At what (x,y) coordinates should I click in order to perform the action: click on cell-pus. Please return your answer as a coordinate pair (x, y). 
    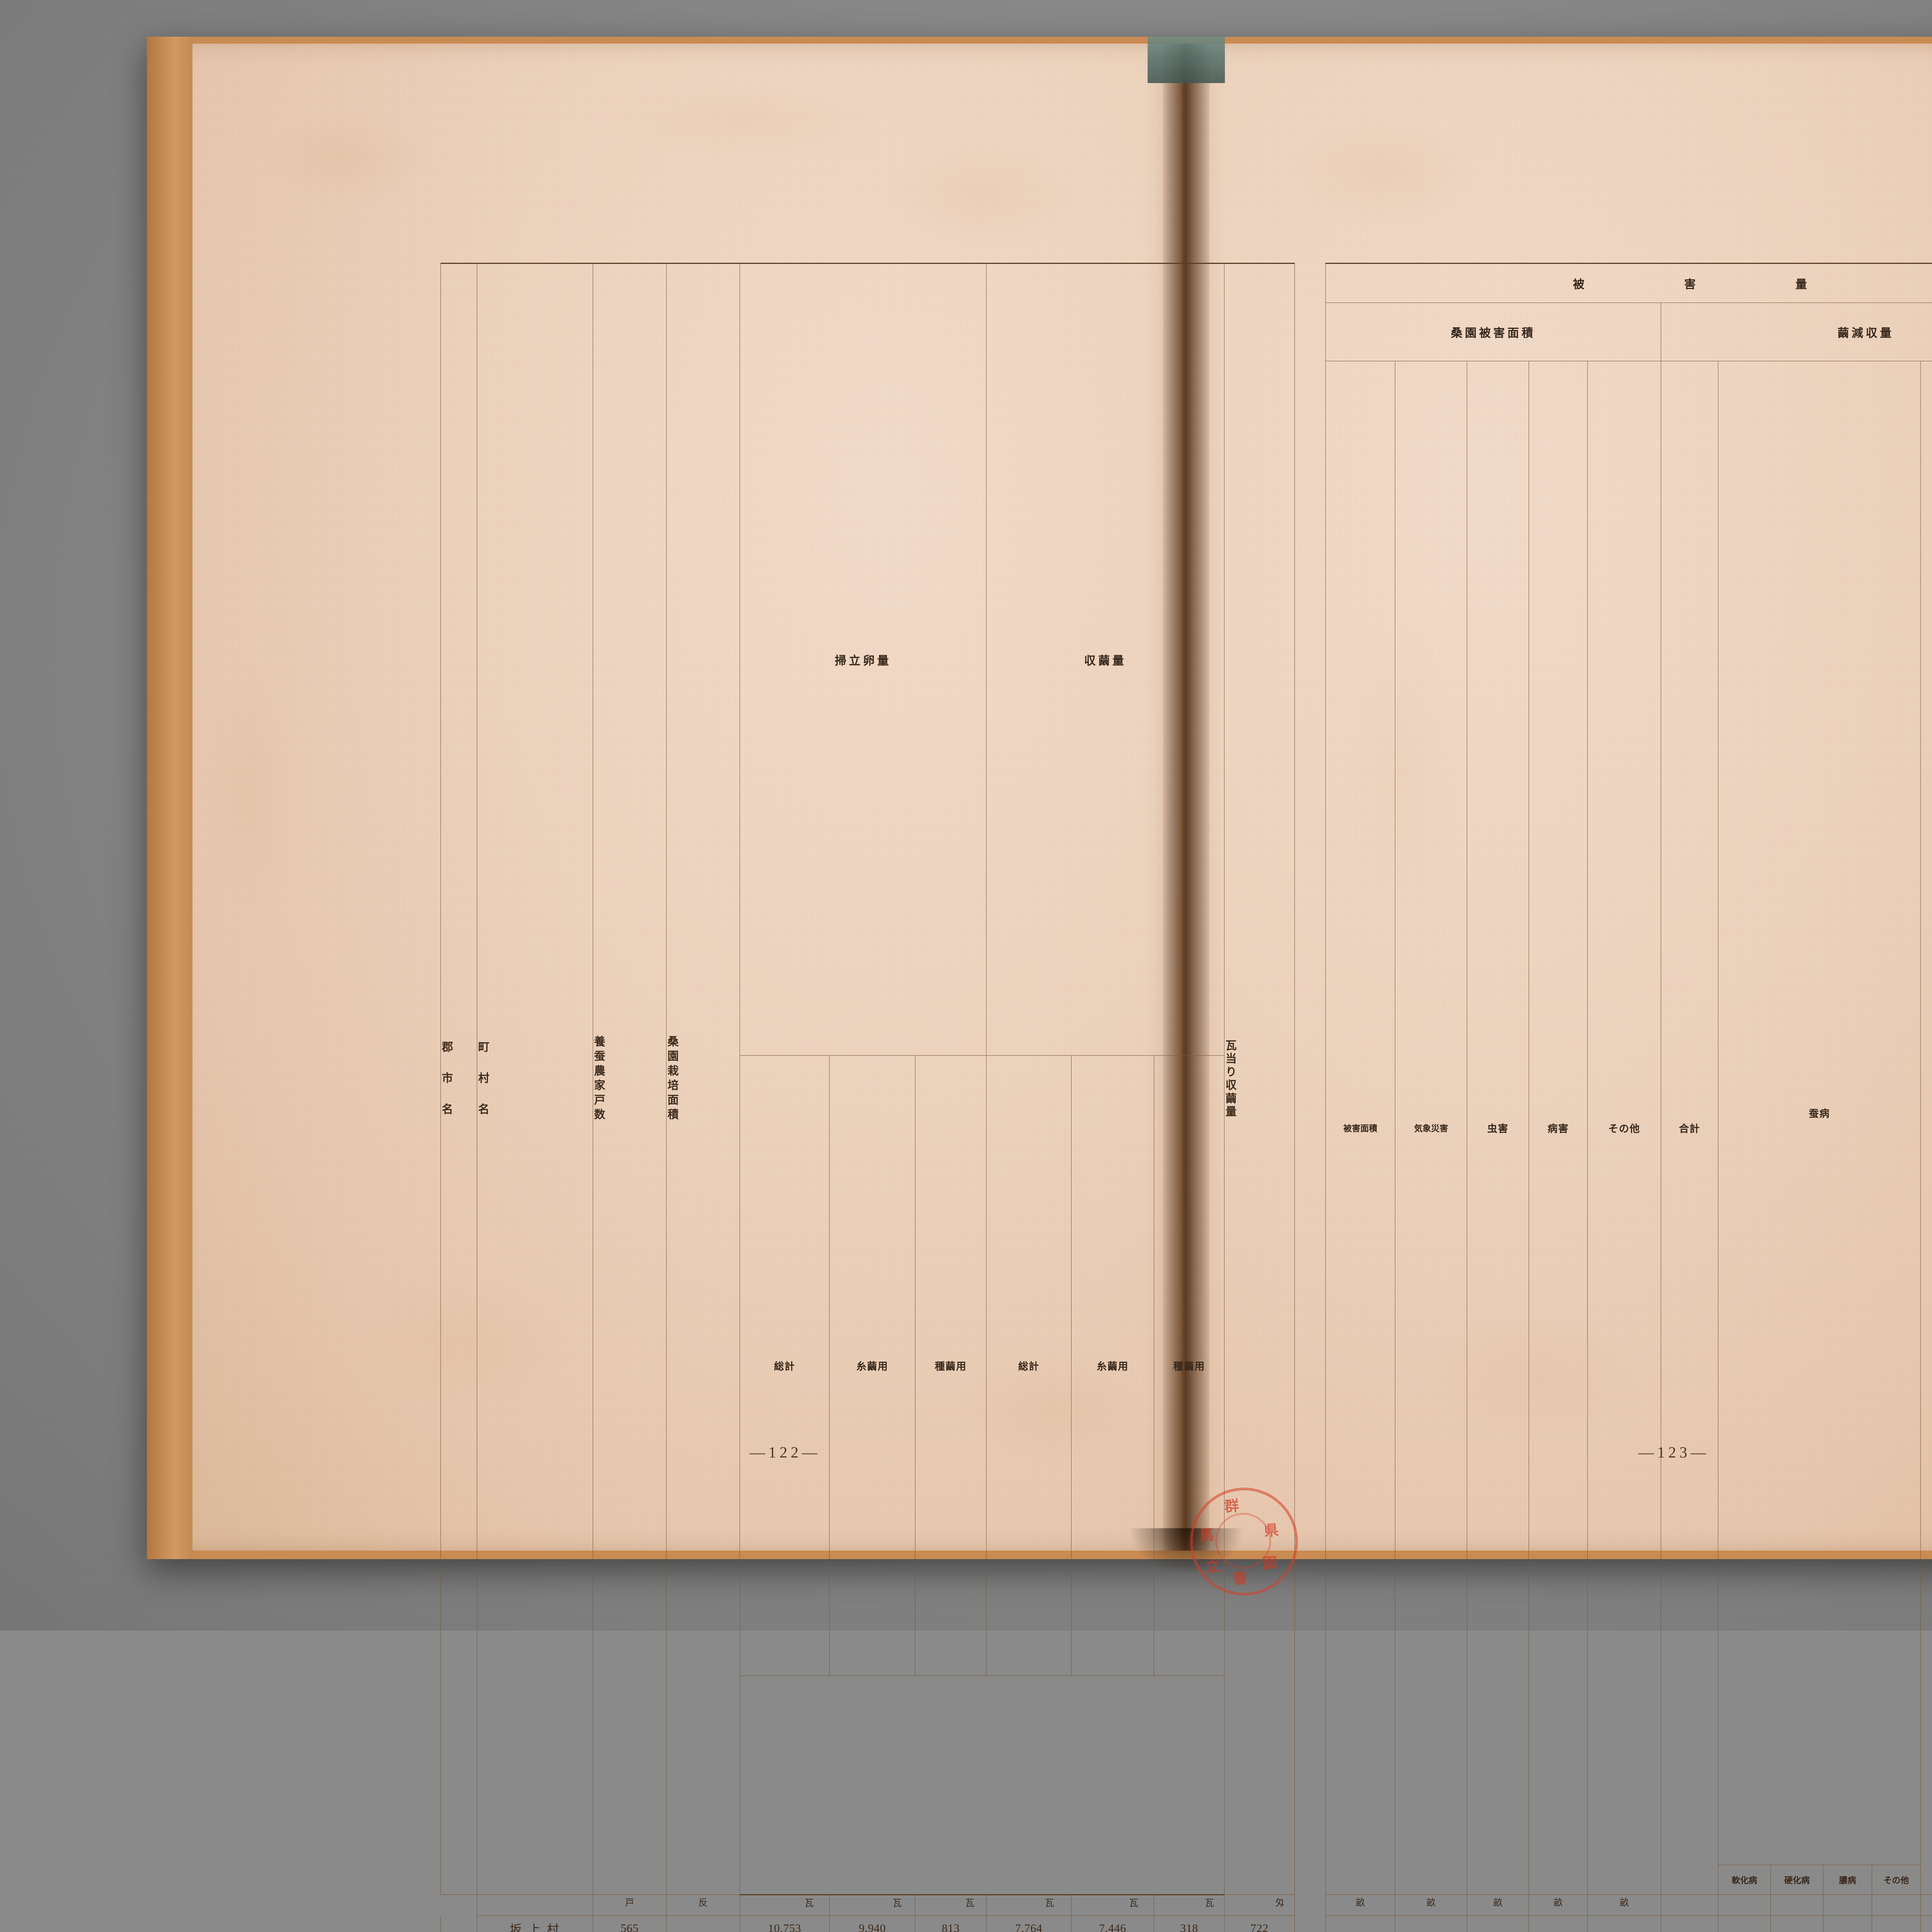
    Looking at the image, I should click on (1848, 1924).